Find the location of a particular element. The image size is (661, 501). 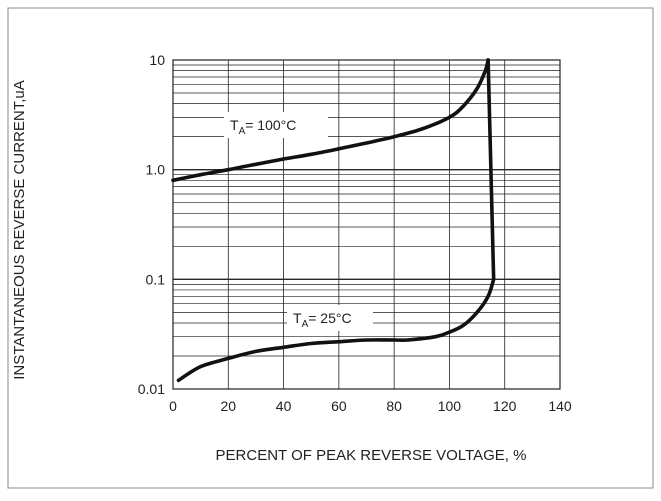

x-tick-label: 40 is located at coordinates (284, 406).